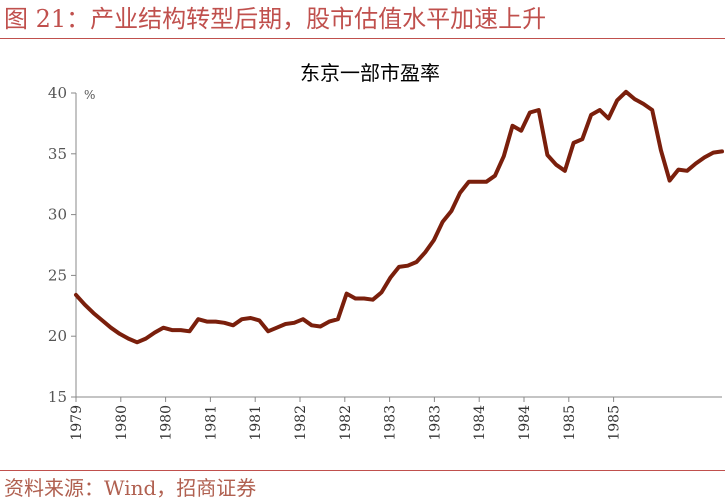 The height and width of the screenshot is (504, 725). Describe the element at coordinates (275, 19) in the screenshot. I see `figure-title: 图 21：产业结构转型后期，股市估值水平加速上升` at that location.